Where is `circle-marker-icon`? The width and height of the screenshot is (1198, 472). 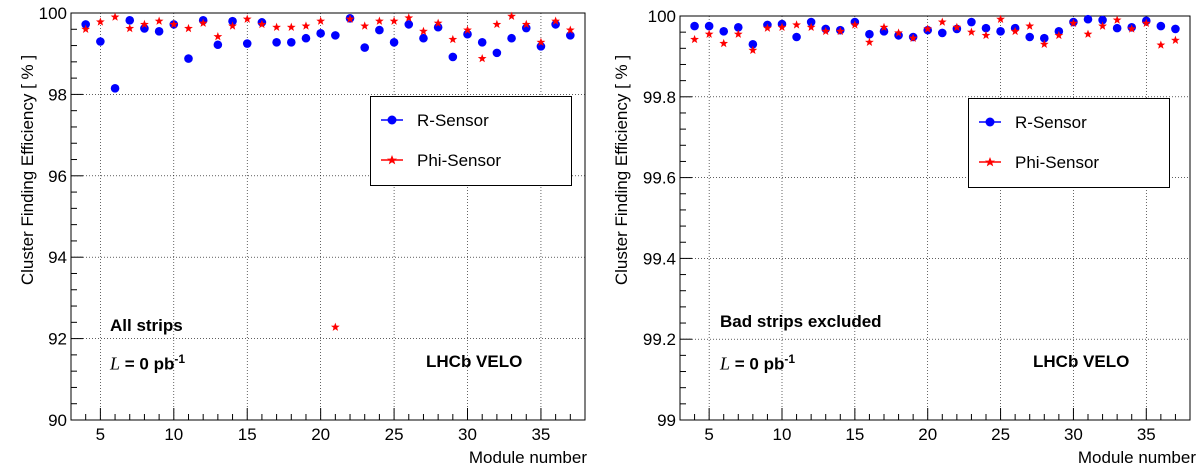
circle-marker-icon is located at coordinates (392, 120).